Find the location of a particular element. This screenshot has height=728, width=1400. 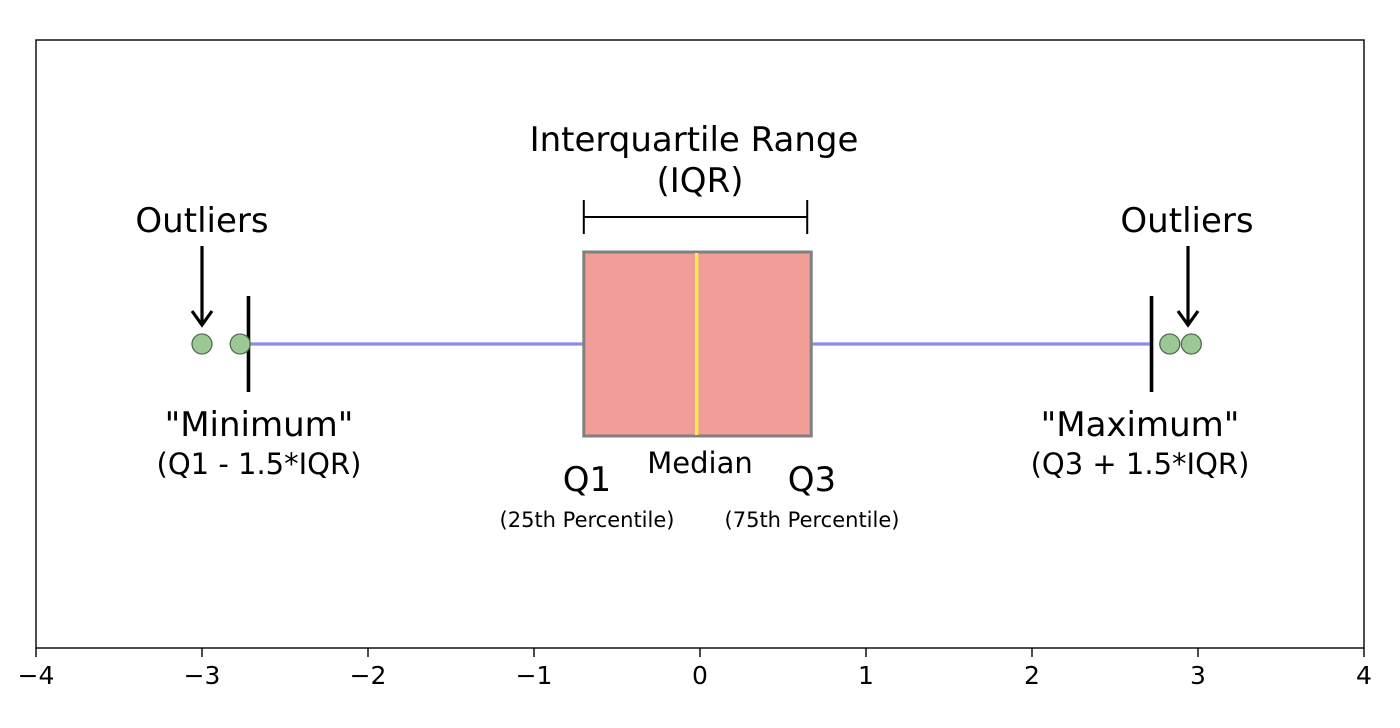

x-tick-label: −4 is located at coordinates (36, 675).